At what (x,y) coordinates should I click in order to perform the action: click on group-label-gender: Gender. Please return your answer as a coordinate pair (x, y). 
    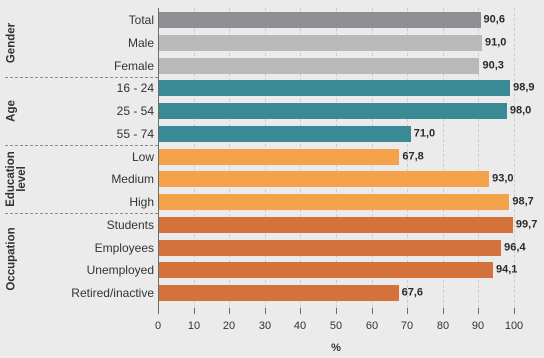
    Looking at the image, I should click on (11, 42).